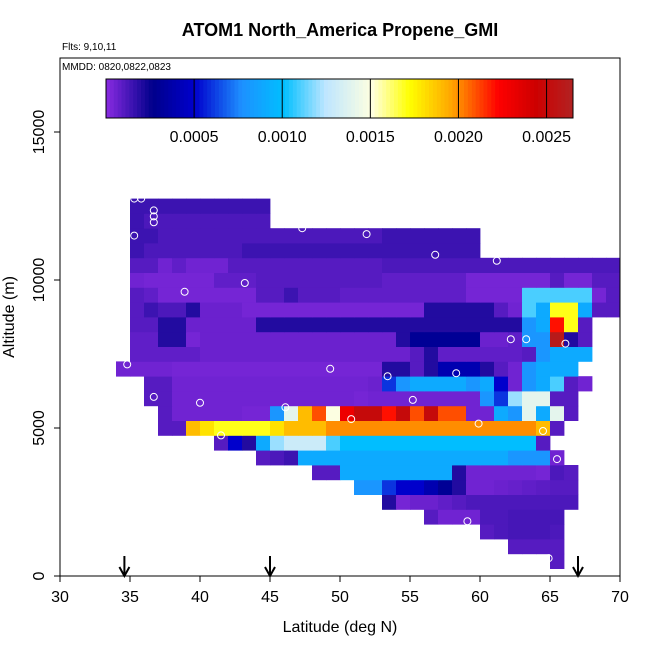  Describe the element at coordinates (194, 137) in the screenshot. I see `colorbar-tick-label: 0.0005` at that location.